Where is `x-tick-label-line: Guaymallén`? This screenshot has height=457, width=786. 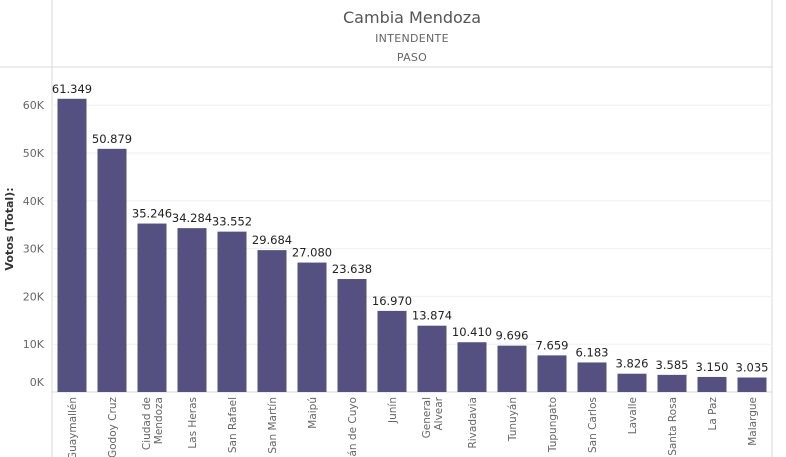 x-tick-label-line: Guaymallén is located at coordinates (73, 427).